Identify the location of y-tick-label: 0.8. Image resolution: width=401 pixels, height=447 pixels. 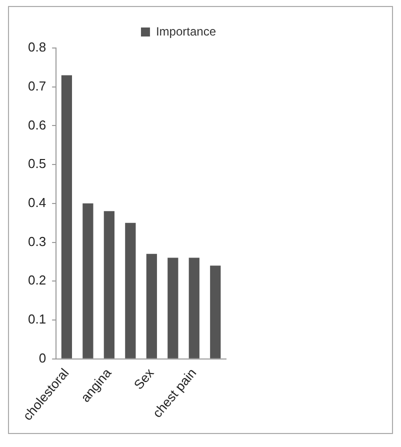
(37, 47).